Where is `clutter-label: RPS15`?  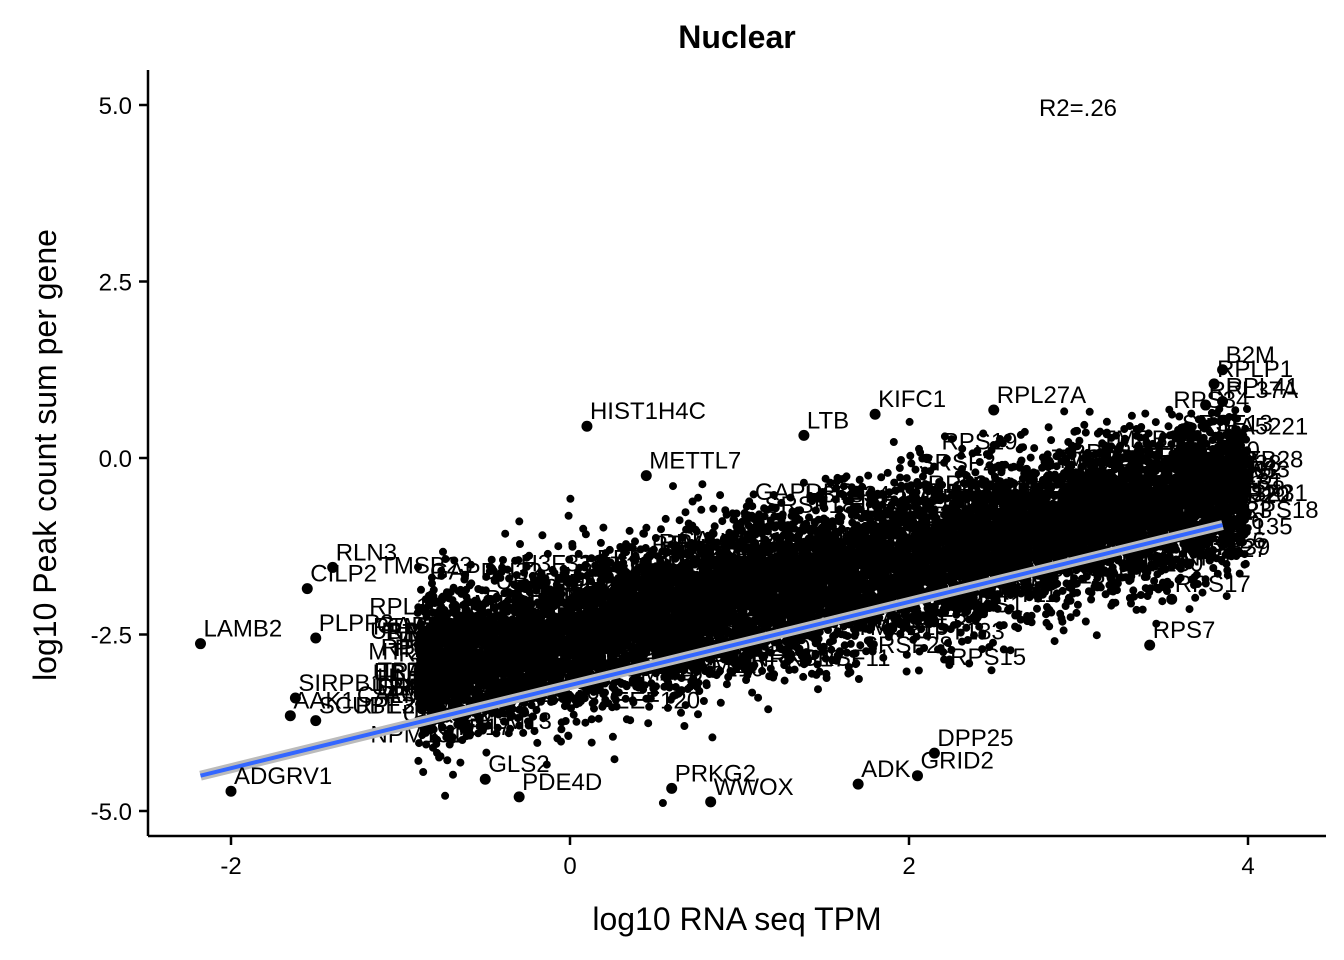 clutter-label: RPS15 is located at coordinates (988, 657).